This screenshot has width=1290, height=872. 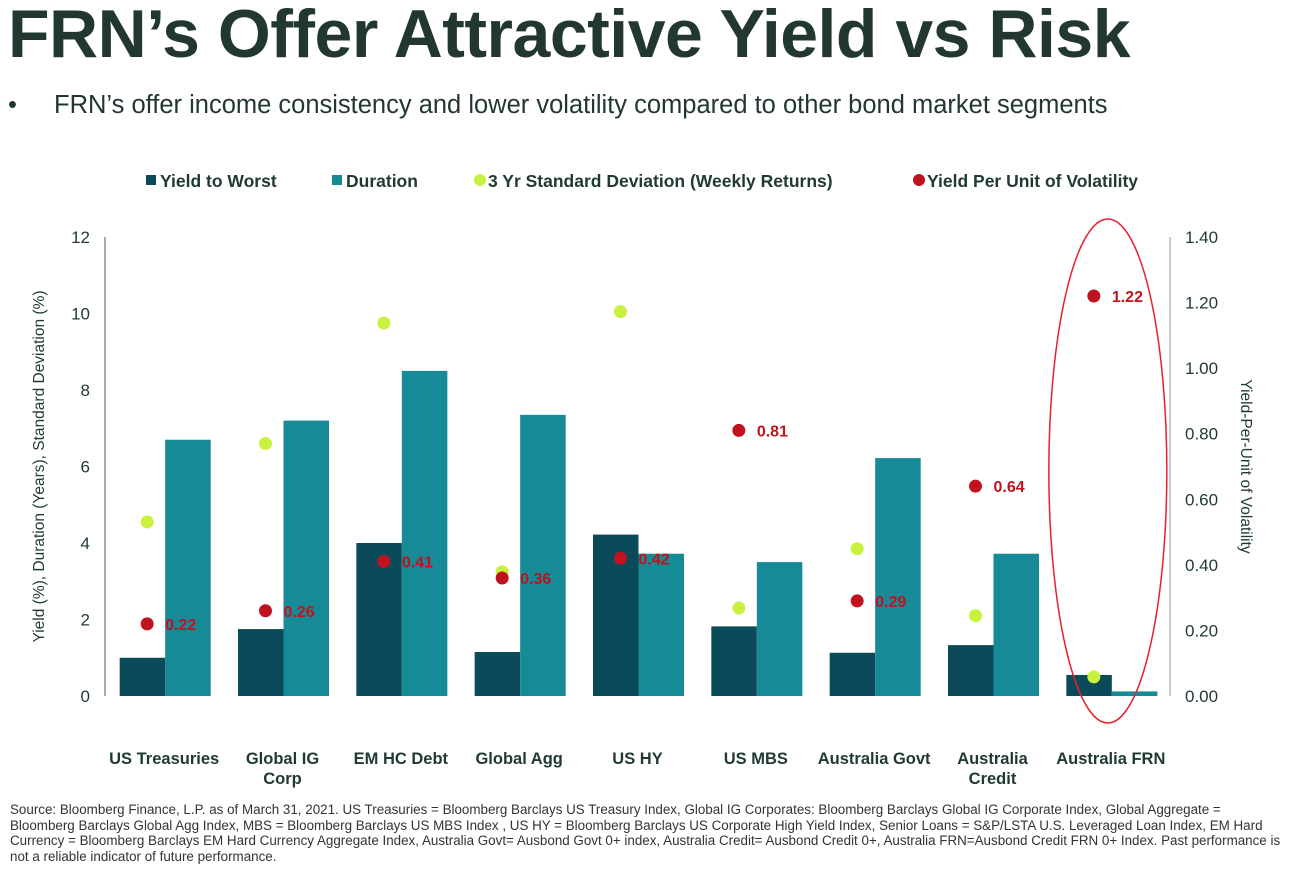 I want to click on x-tick-label: US Treasuries, so click(x=164, y=759).